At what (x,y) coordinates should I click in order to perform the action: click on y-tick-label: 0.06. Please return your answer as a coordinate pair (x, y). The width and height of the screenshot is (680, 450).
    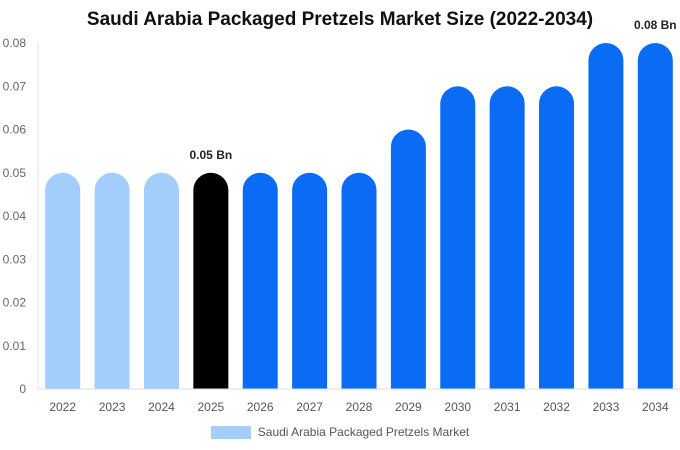
    Looking at the image, I should click on (15, 130).